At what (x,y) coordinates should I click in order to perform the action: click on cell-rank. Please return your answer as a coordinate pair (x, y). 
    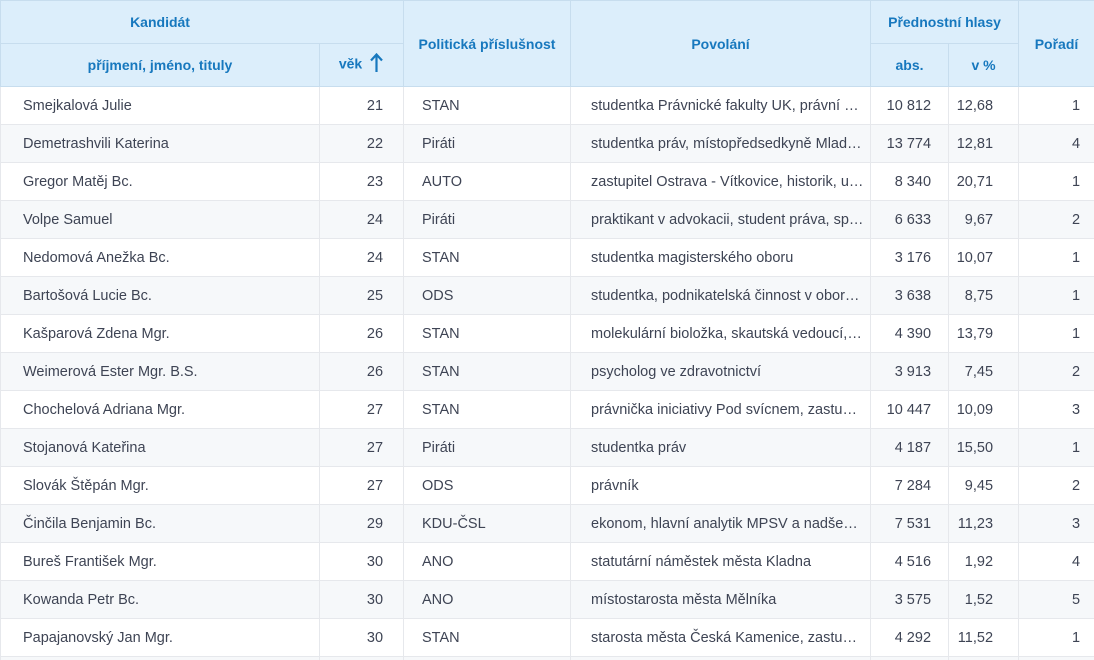
    Looking at the image, I should click on (1056, 658).